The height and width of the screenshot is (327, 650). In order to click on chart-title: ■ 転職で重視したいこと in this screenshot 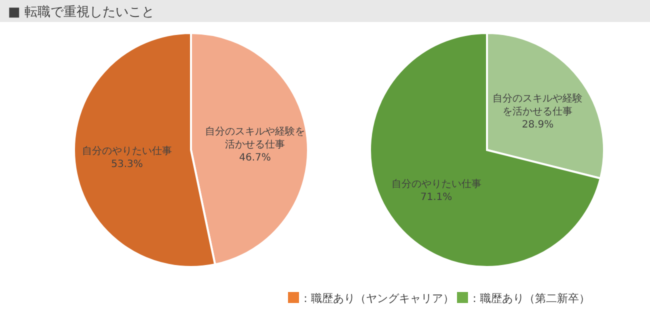, I will do `click(81, 12)`.